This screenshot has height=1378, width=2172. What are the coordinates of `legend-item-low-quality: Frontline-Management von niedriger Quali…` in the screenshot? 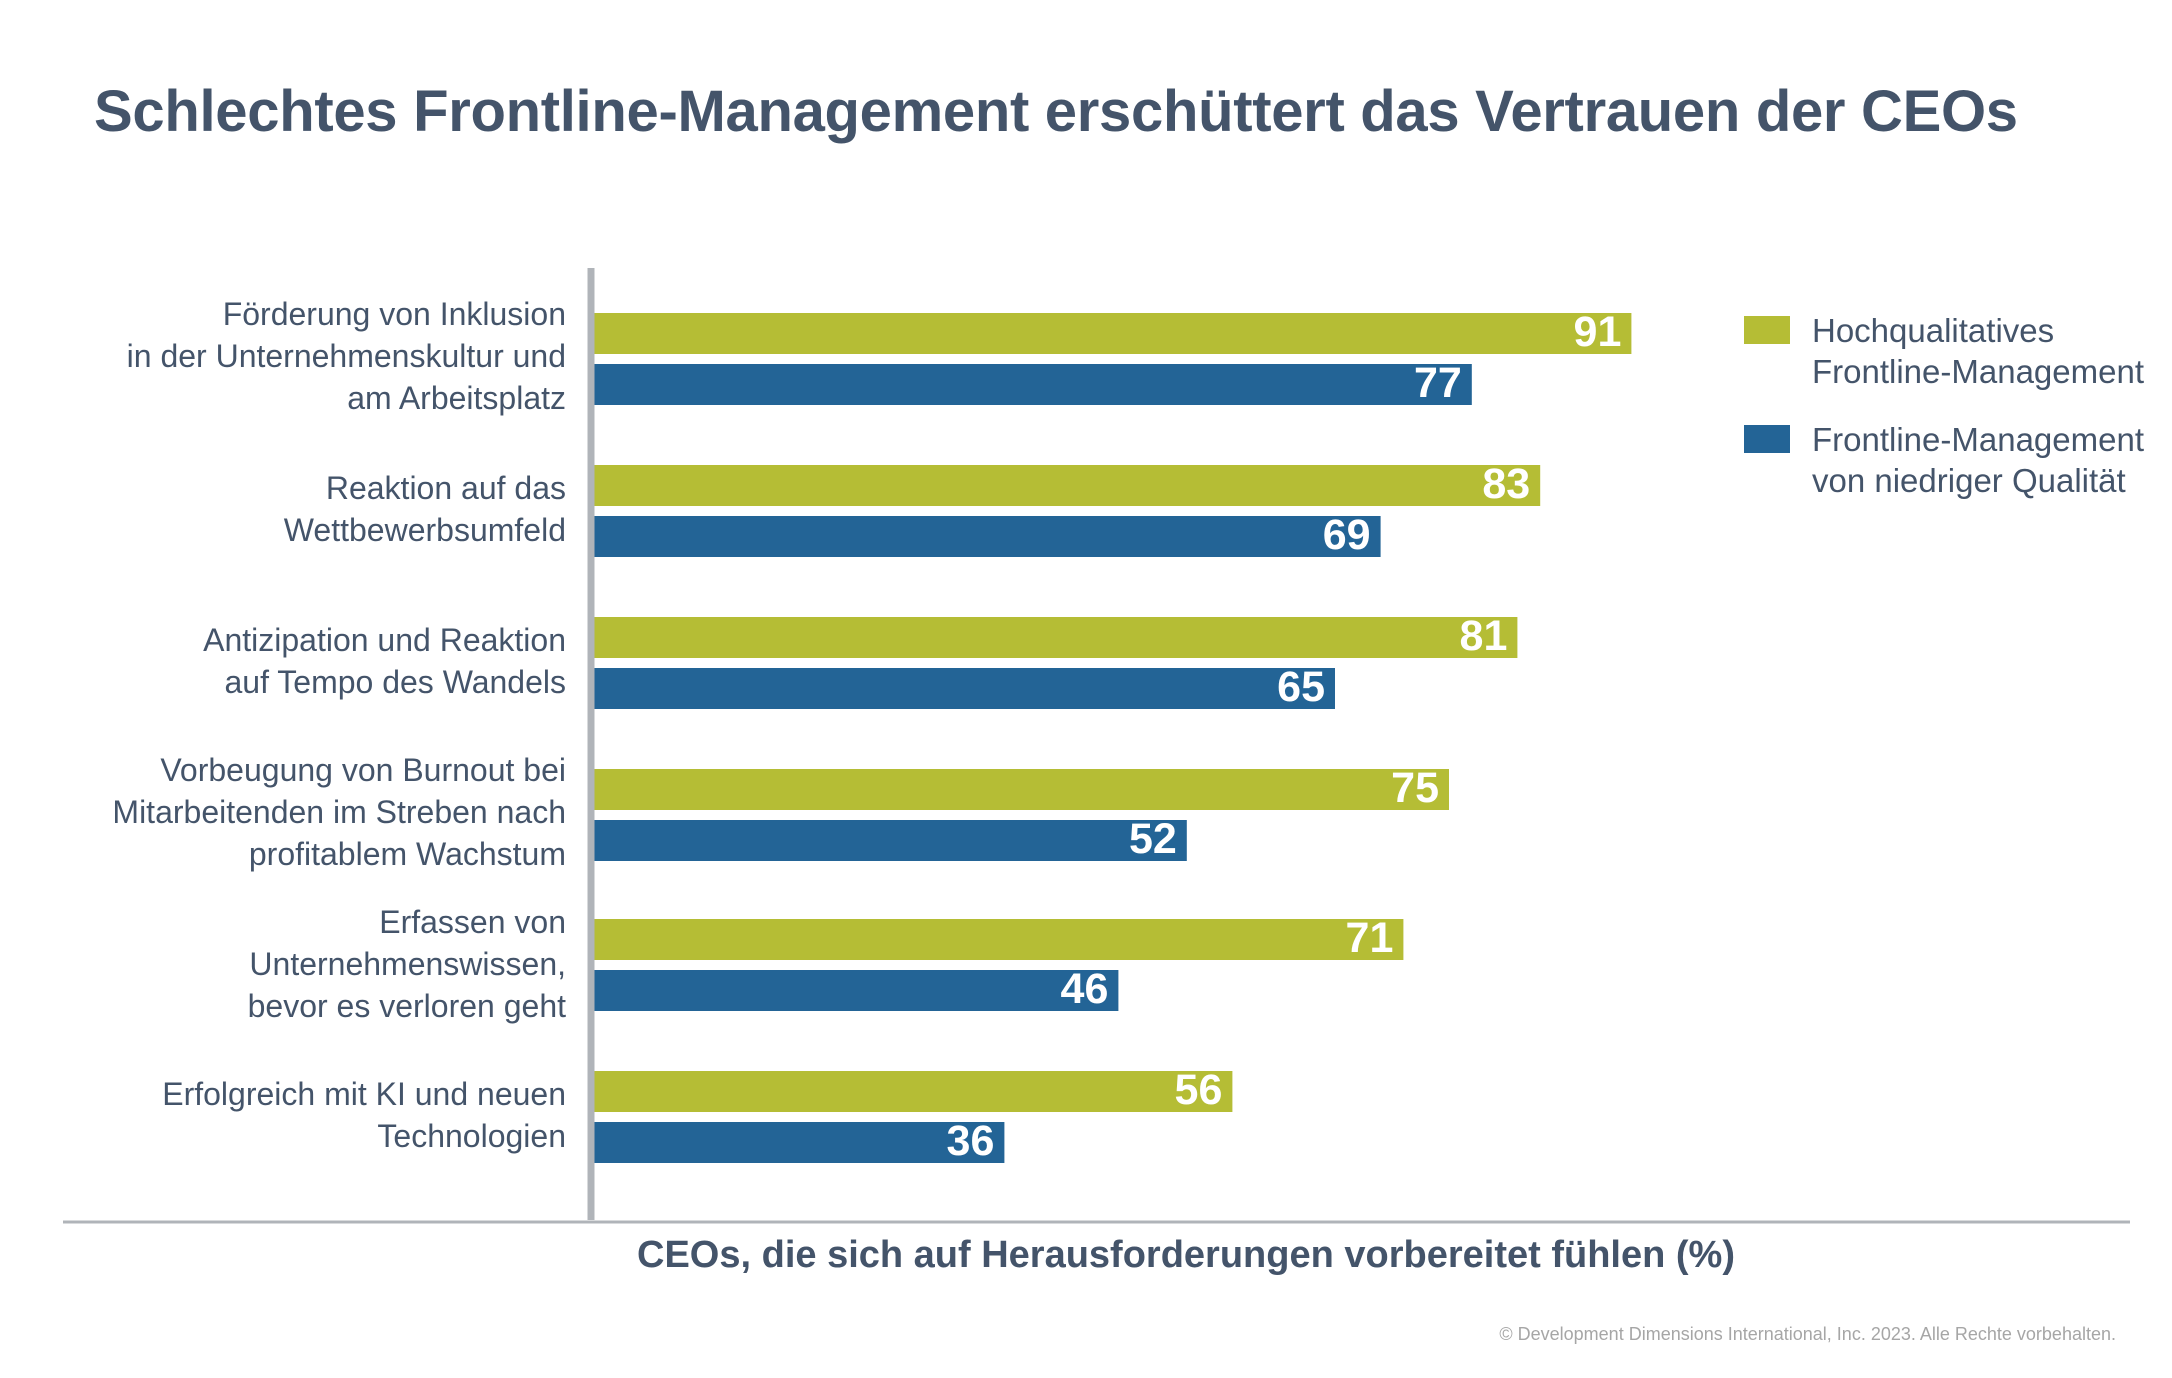 It's located at (1944, 460).